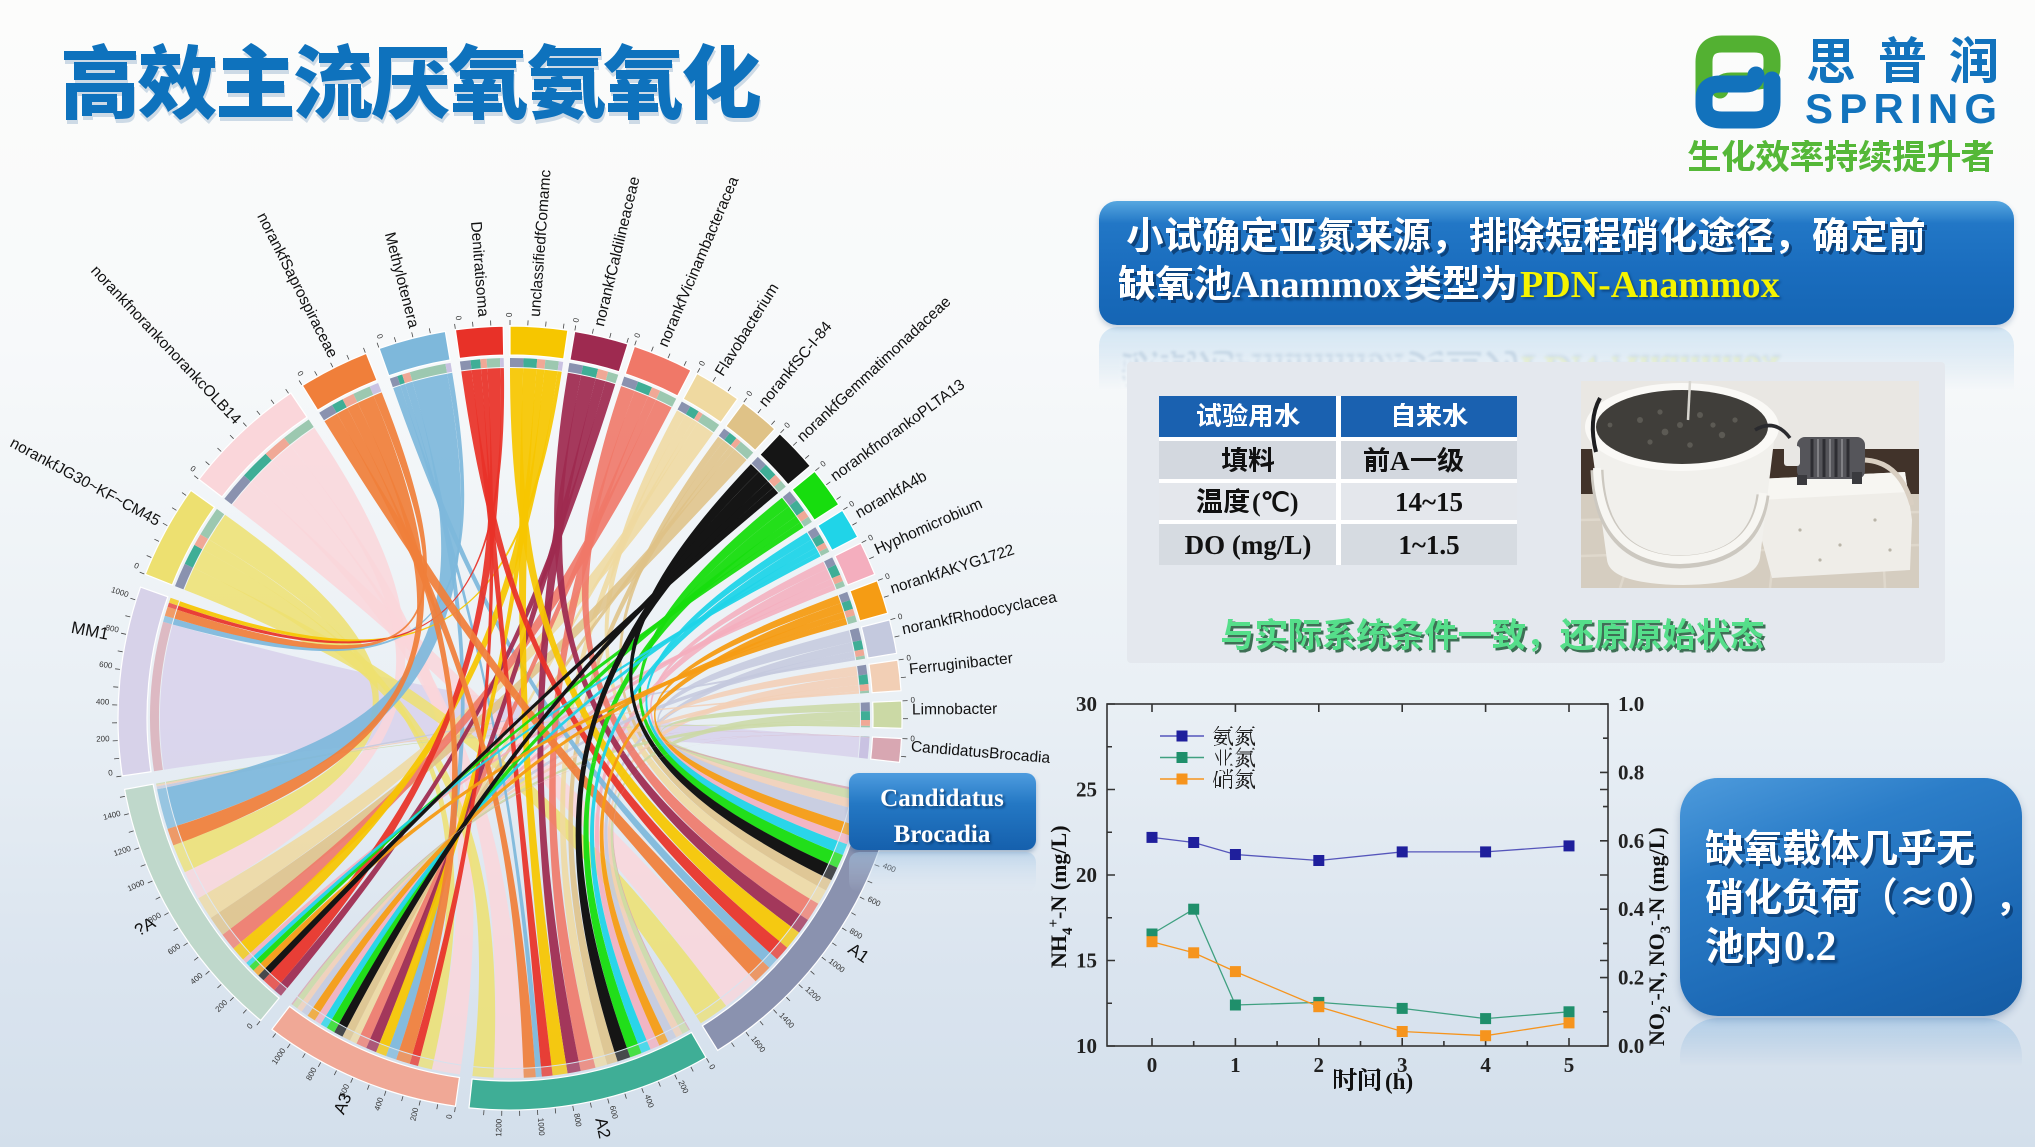 Image resolution: width=2035 pixels, height=1147 pixels. I want to click on svg-text: NH4+-N (mg/L), so click(1061, 896).